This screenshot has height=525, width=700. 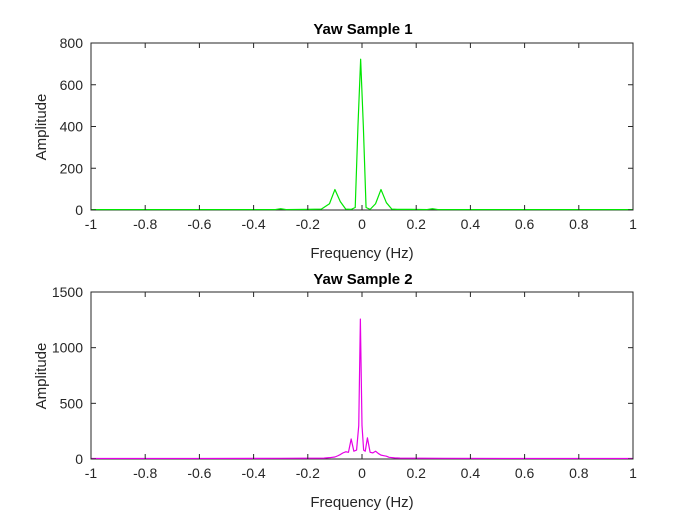 What do you see at coordinates (308, 473) in the screenshot?
I see `subplot-2-x-tick-label: -0.2` at bounding box center [308, 473].